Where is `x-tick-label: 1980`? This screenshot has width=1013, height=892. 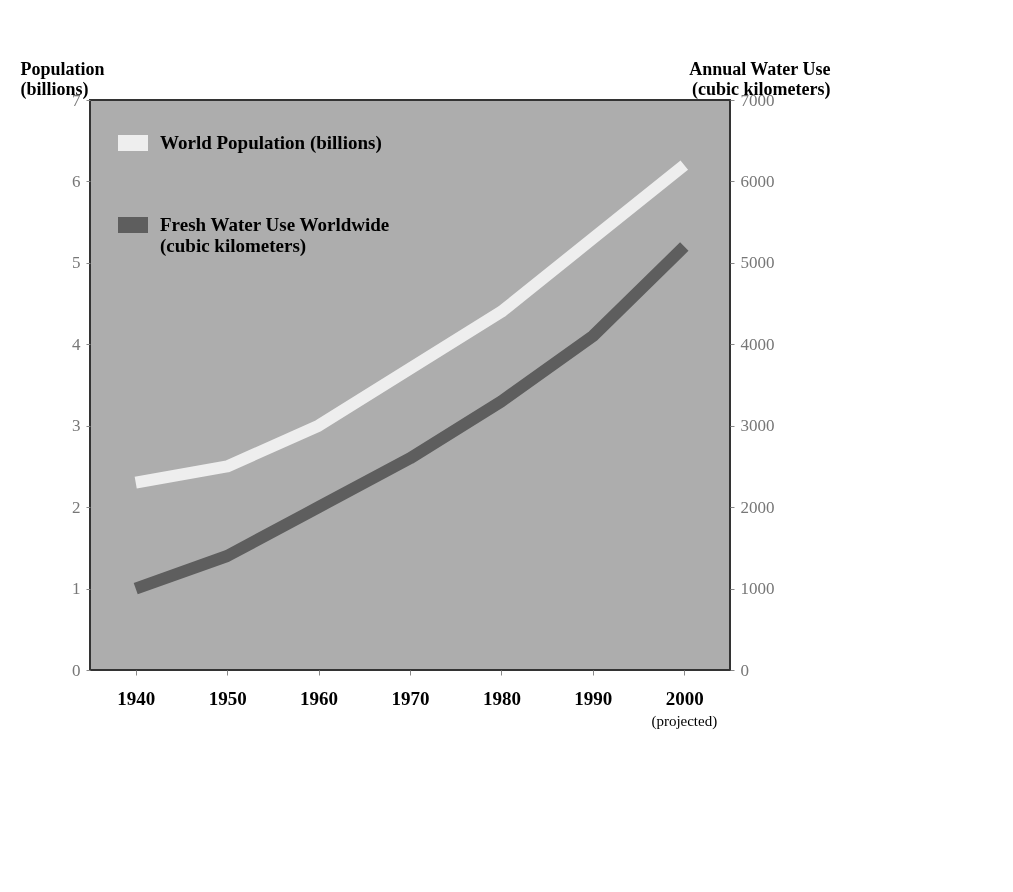 x-tick-label: 1980 is located at coordinates (501, 698).